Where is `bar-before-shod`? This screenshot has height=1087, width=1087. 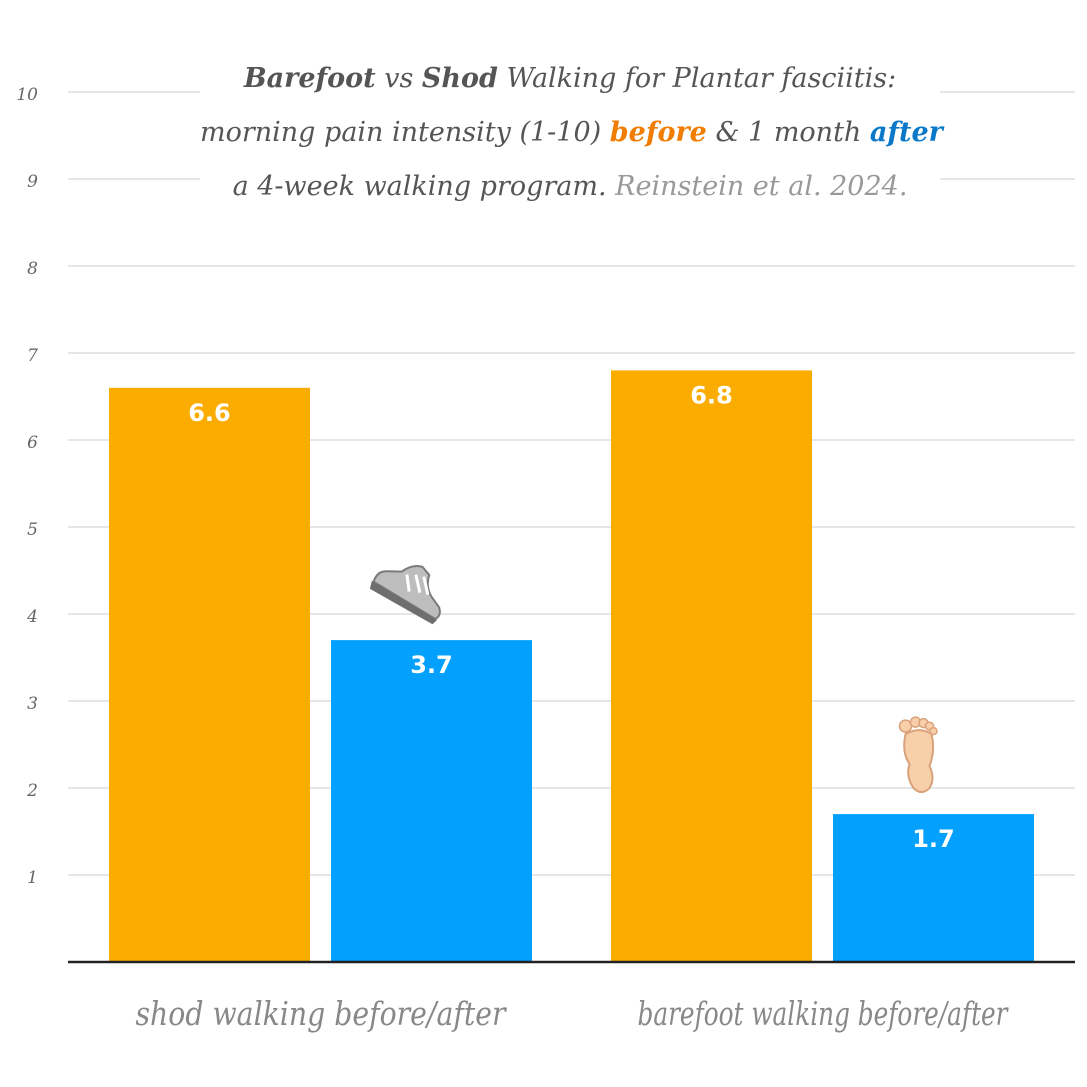 bar-before-shod is located at coordinates (209, 674).